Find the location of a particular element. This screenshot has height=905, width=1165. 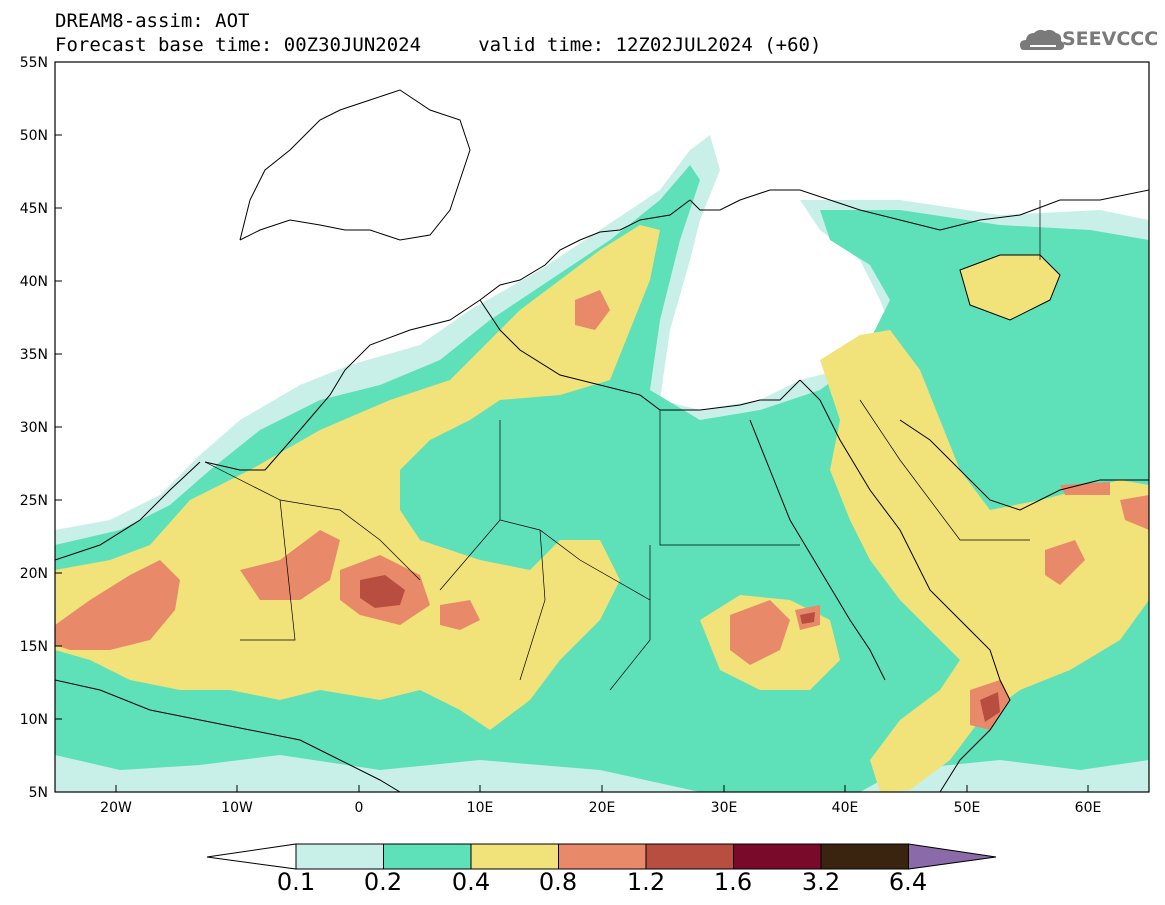

lon-label: 10W is located at coordinates (237, 808).